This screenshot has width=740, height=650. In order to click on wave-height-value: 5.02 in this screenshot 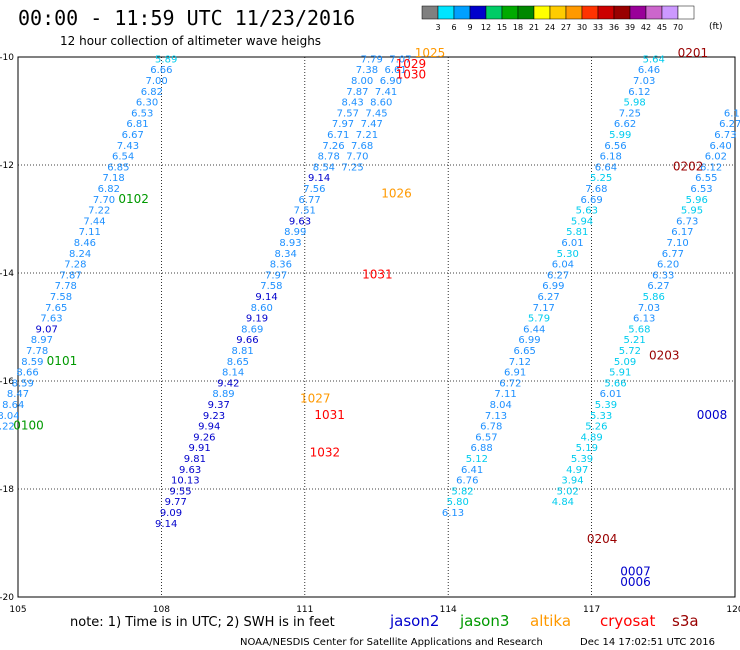, I will do `click(568, 491)`.